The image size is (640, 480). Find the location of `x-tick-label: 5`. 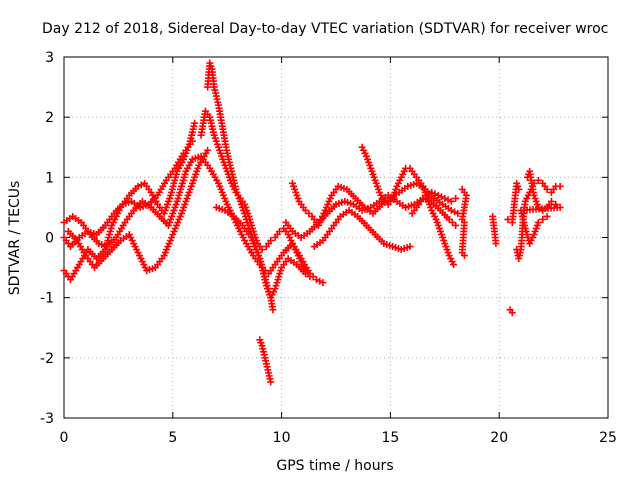

x-tick-label: 5 is located at coordinates (172, 438).